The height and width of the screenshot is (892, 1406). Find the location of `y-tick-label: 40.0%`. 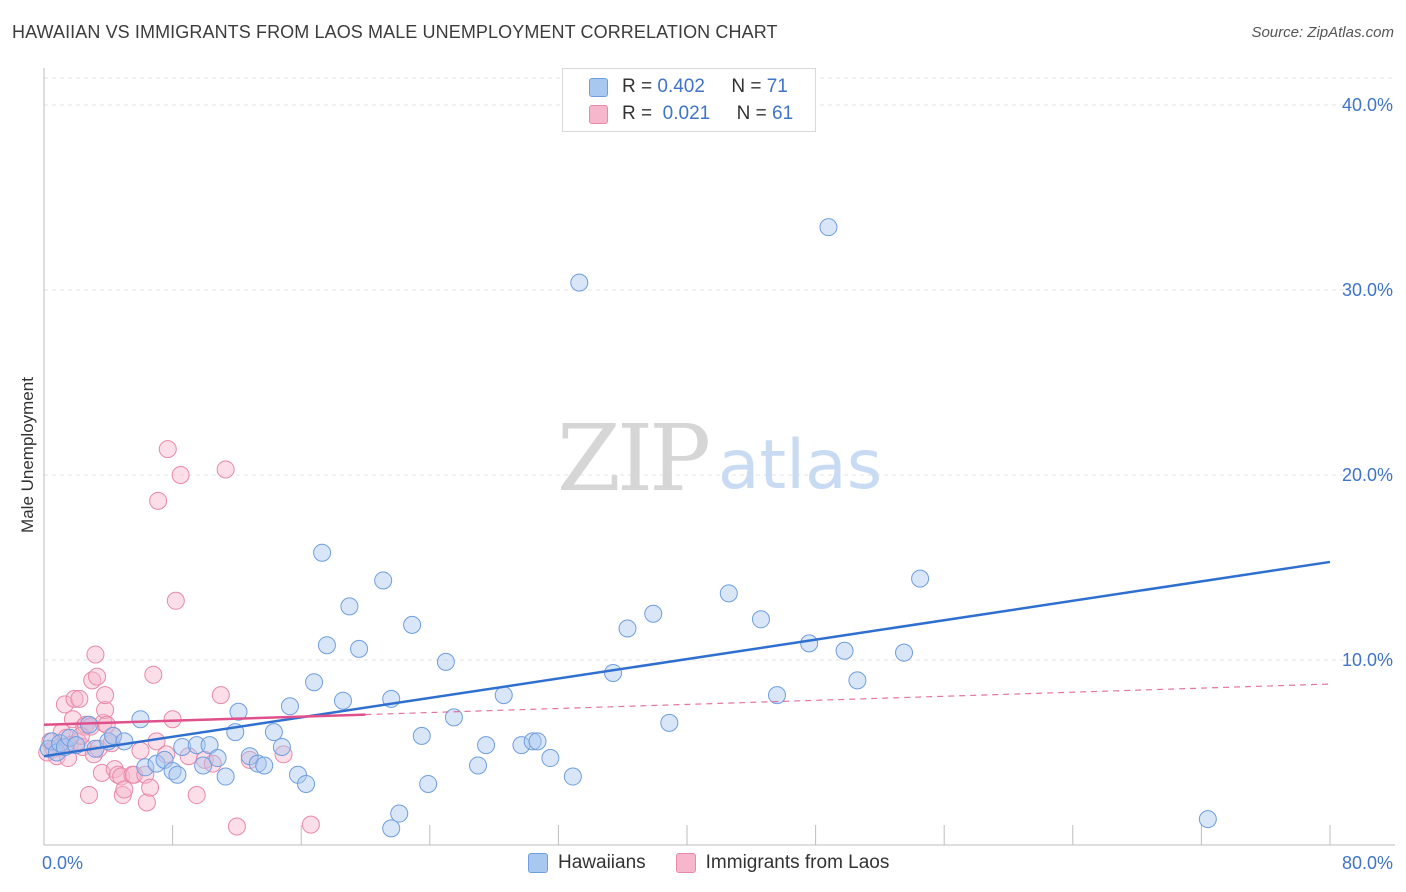

y-tick-label: 40.0% is located at coordinates (1367, 105).